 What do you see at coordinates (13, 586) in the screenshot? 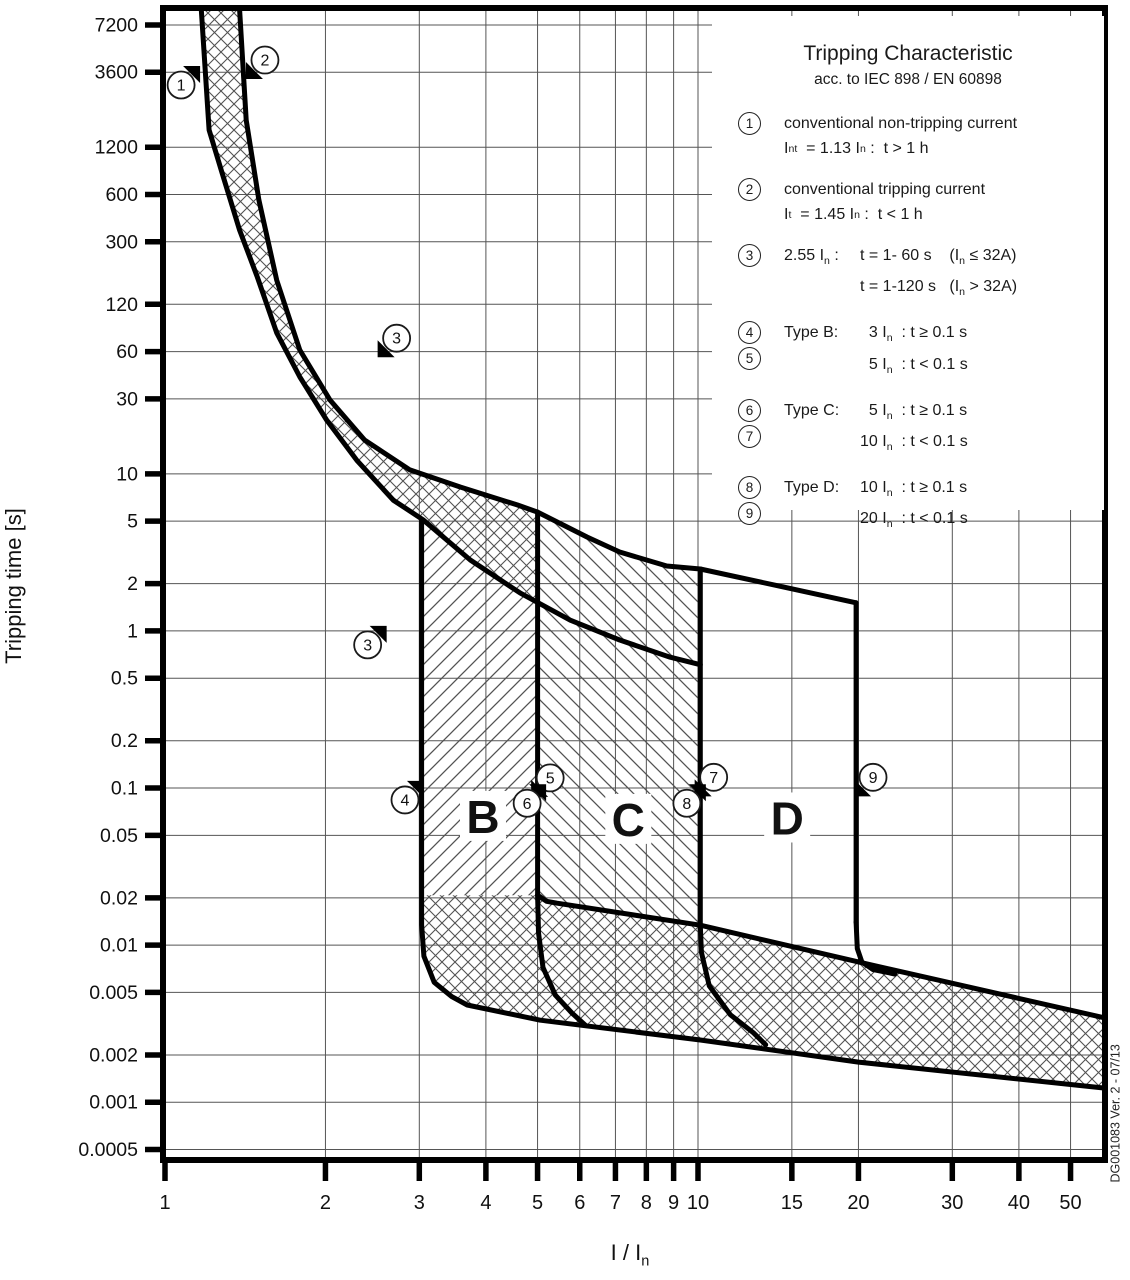
I see `y-axis-title: Tripping time [s]` at bounding box center [13, 586].